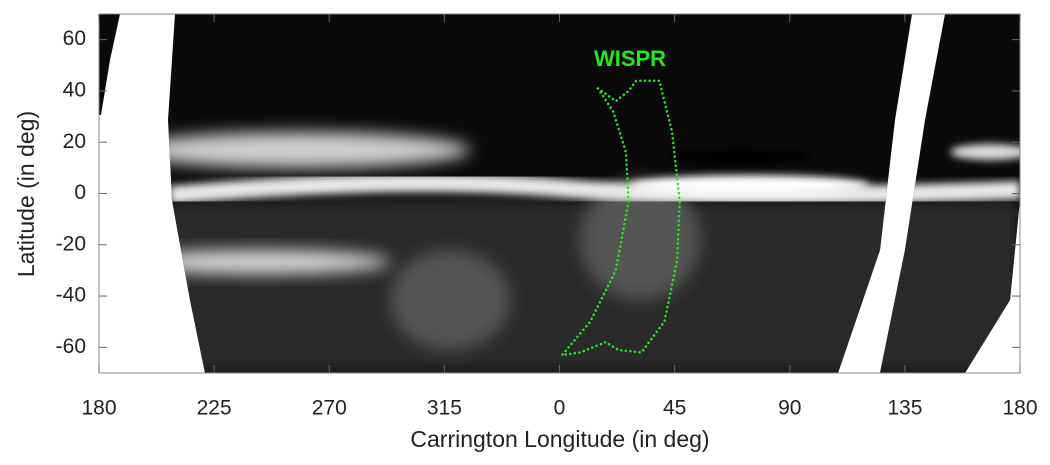 The image size is (1050, 465). Describe the element at coordinates (74, 141) in the screenshot. I see `y-tick-label: 20` at that location.